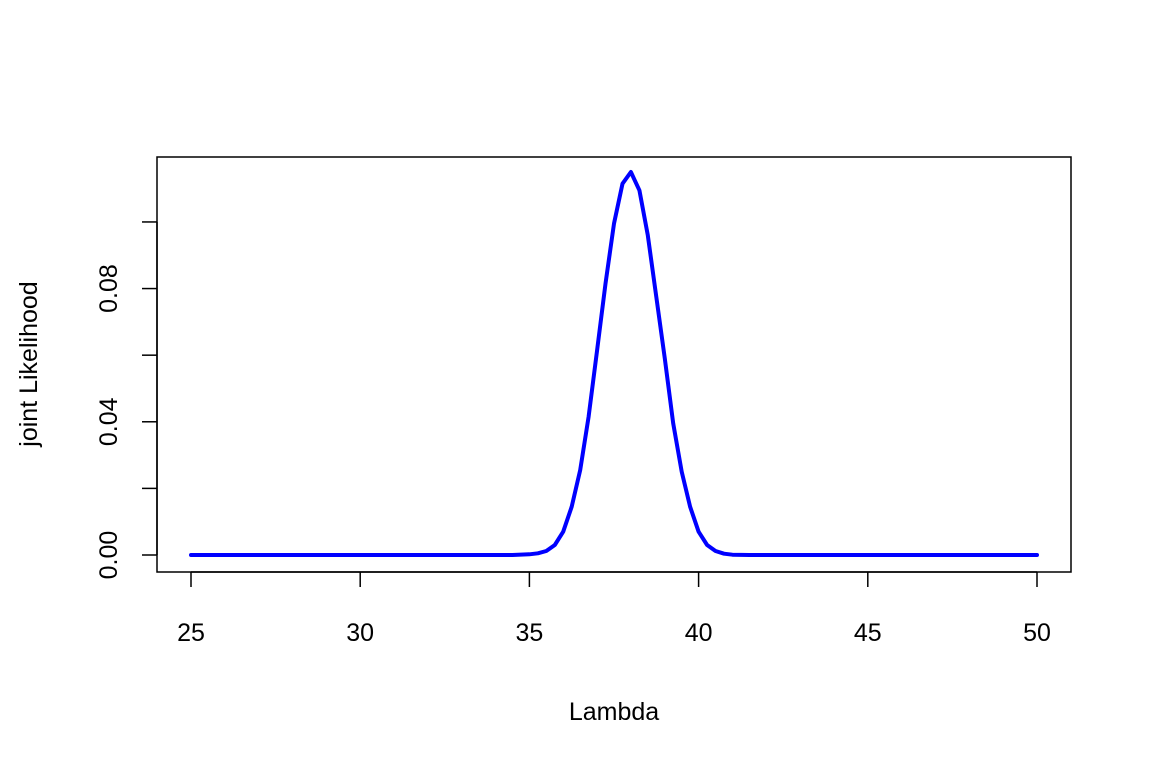 The image size is (1152, 768). What do you see at coordinates (109, 555) in the screenshot?
I see `y-tick-label: 0.00` at bounding box center [109, 555].